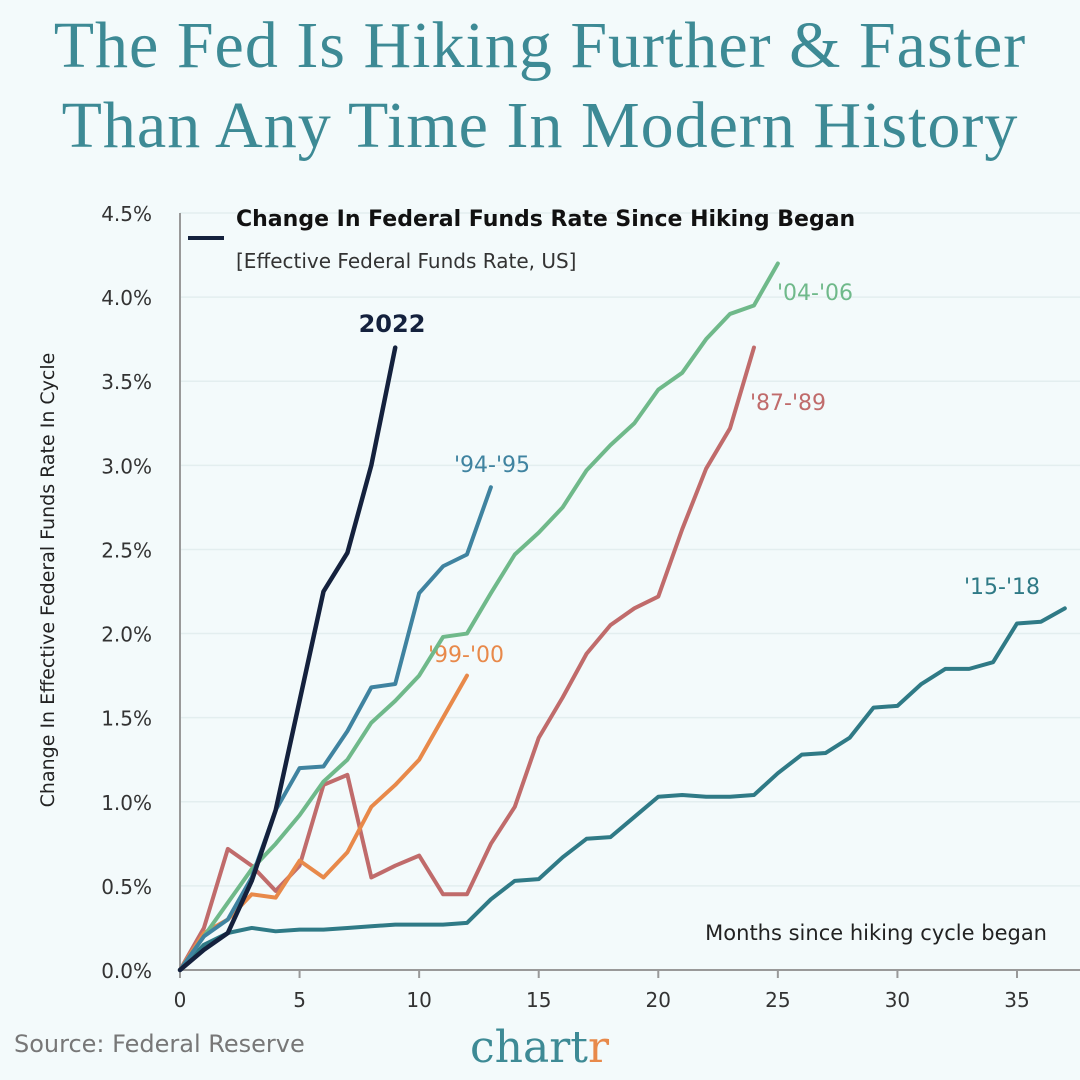 Image resolution: width=1080 pixels, height=1080 pixels. Describe the element at coordinates (392, 324) in the screenshot. I see `series-label: 2022` at that location.